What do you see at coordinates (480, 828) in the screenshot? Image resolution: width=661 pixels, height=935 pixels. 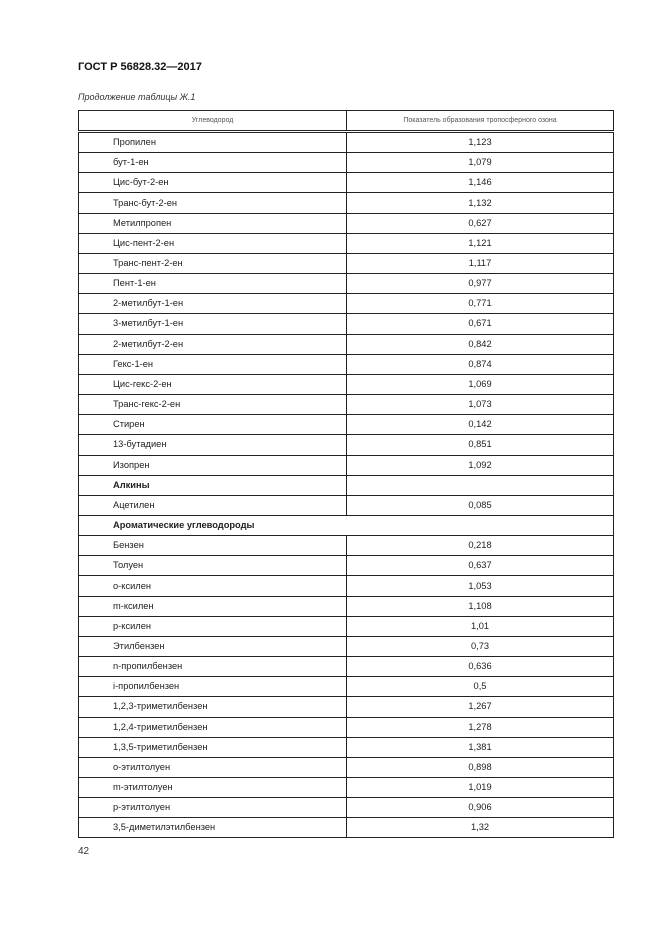 I see `ozone-index-value: 1,32` at bounding box center [480, 828].